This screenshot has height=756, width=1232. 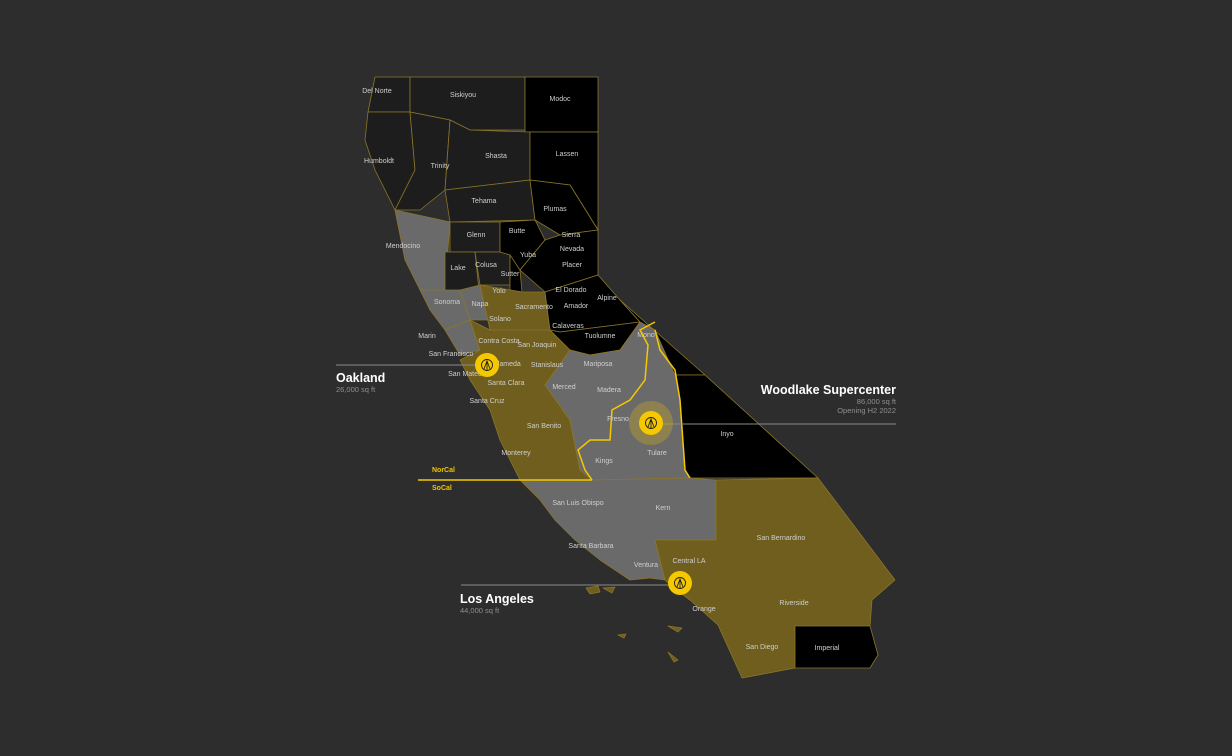 I want to click on county-label: Lassen, so click(x=567, y=154).